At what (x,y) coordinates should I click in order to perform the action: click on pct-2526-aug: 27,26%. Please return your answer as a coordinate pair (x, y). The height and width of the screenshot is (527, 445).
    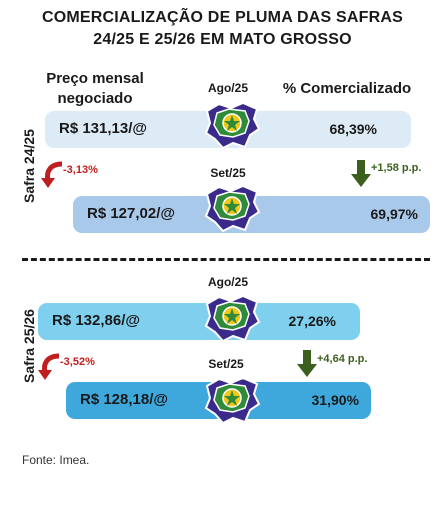
    Looking at the image, I should click on (312, 321).